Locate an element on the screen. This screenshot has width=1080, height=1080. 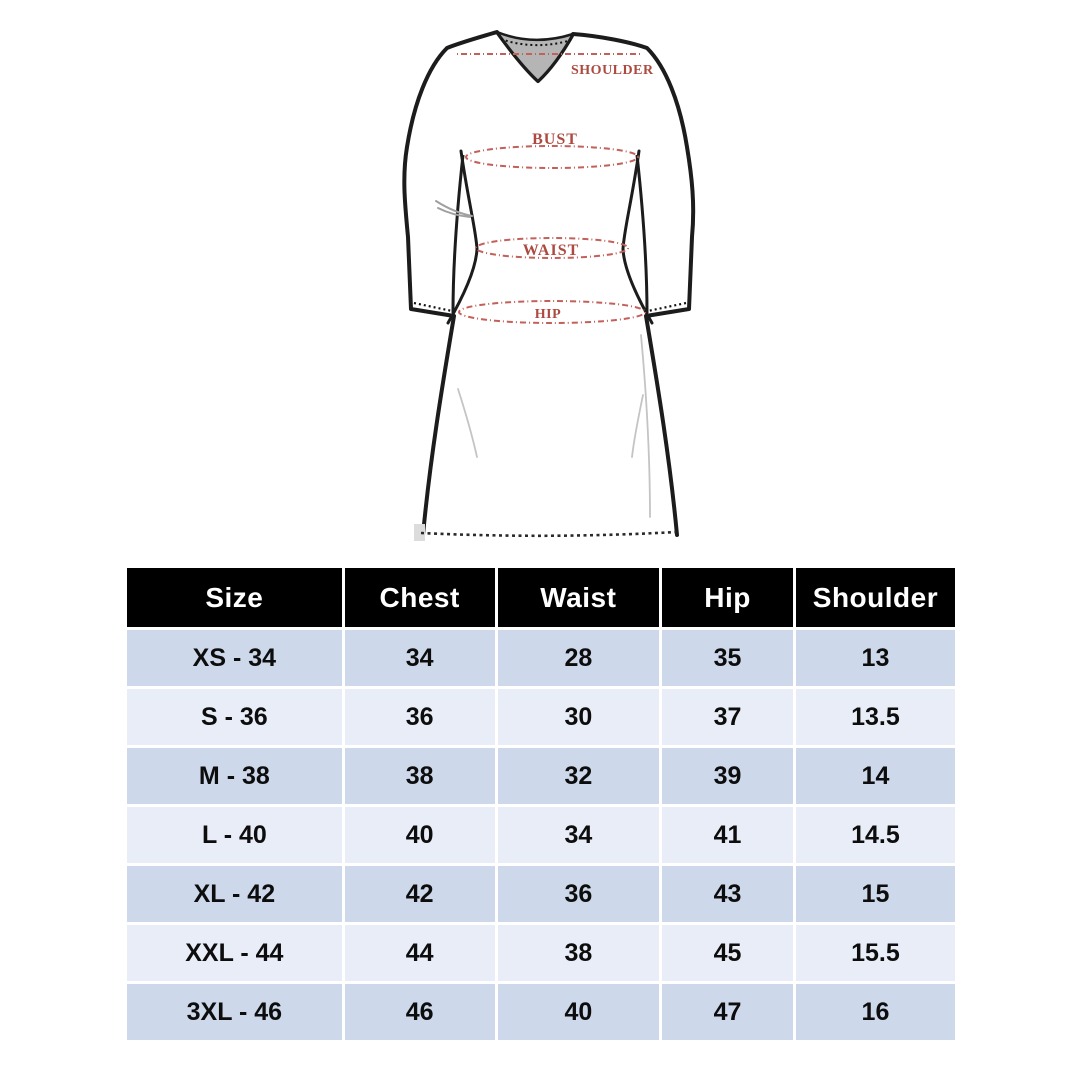
hip-label: HIP is located at coordinates (548, 314).